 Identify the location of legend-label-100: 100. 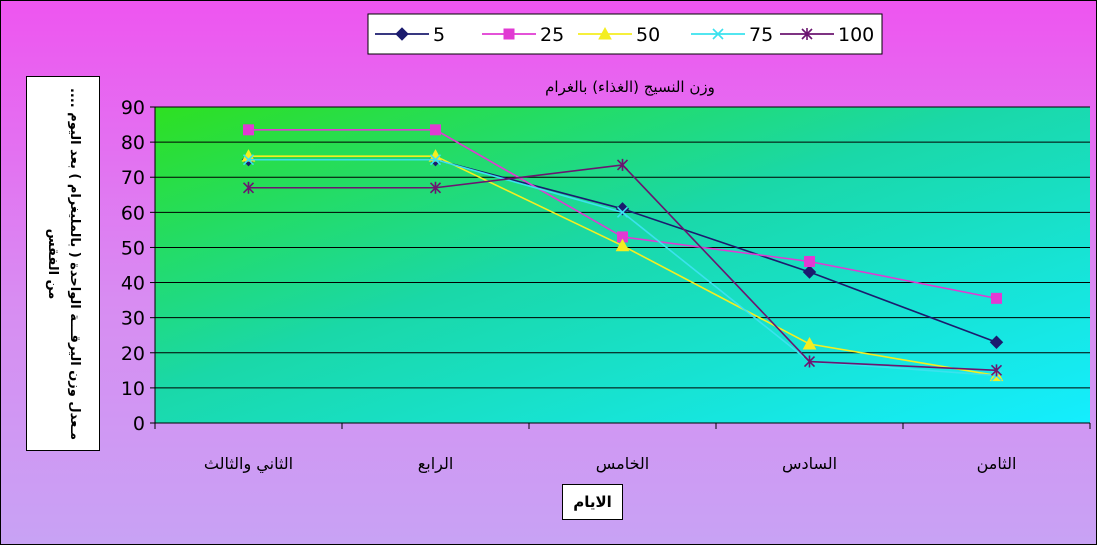
(856, 35).